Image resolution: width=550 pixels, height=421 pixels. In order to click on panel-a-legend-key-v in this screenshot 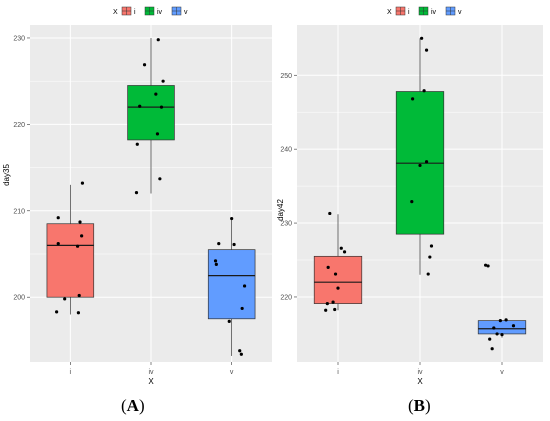, I will do `click(176, 11)`.